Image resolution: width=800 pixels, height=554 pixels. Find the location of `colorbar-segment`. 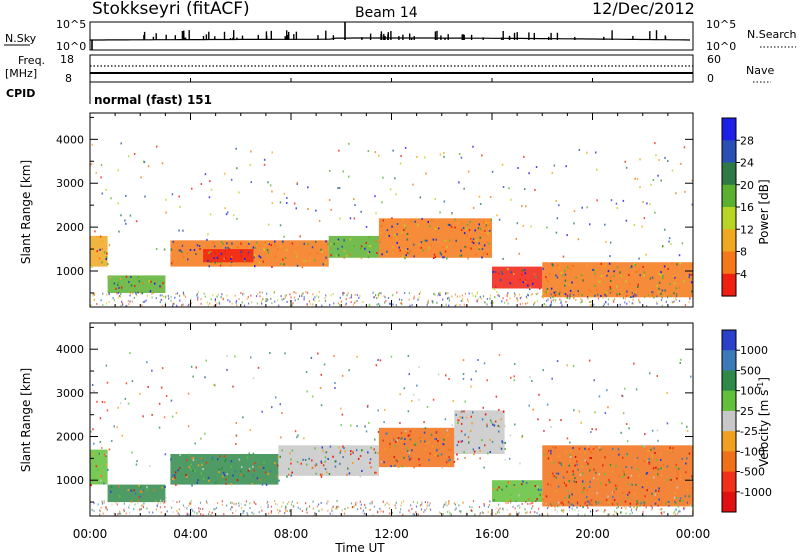

colorbar-segment is located at coordinates (729, 482).